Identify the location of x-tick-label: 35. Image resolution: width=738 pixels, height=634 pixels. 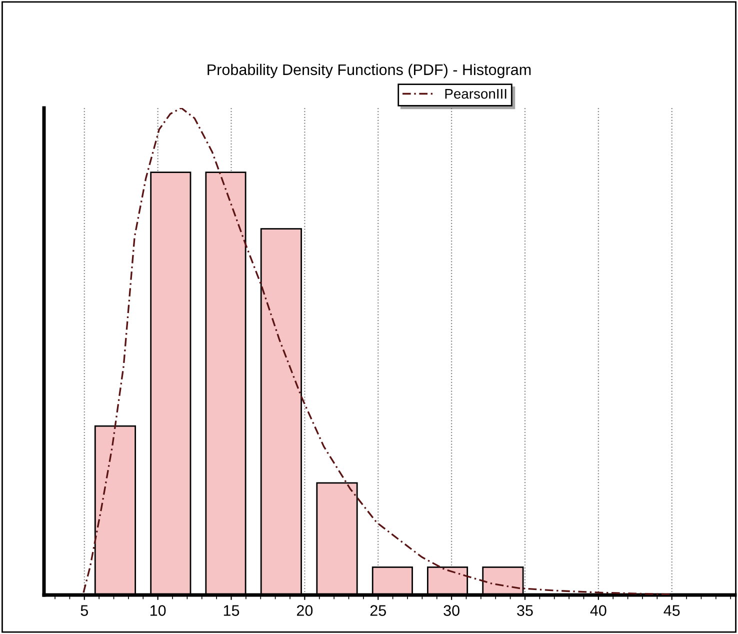
(525, 610).